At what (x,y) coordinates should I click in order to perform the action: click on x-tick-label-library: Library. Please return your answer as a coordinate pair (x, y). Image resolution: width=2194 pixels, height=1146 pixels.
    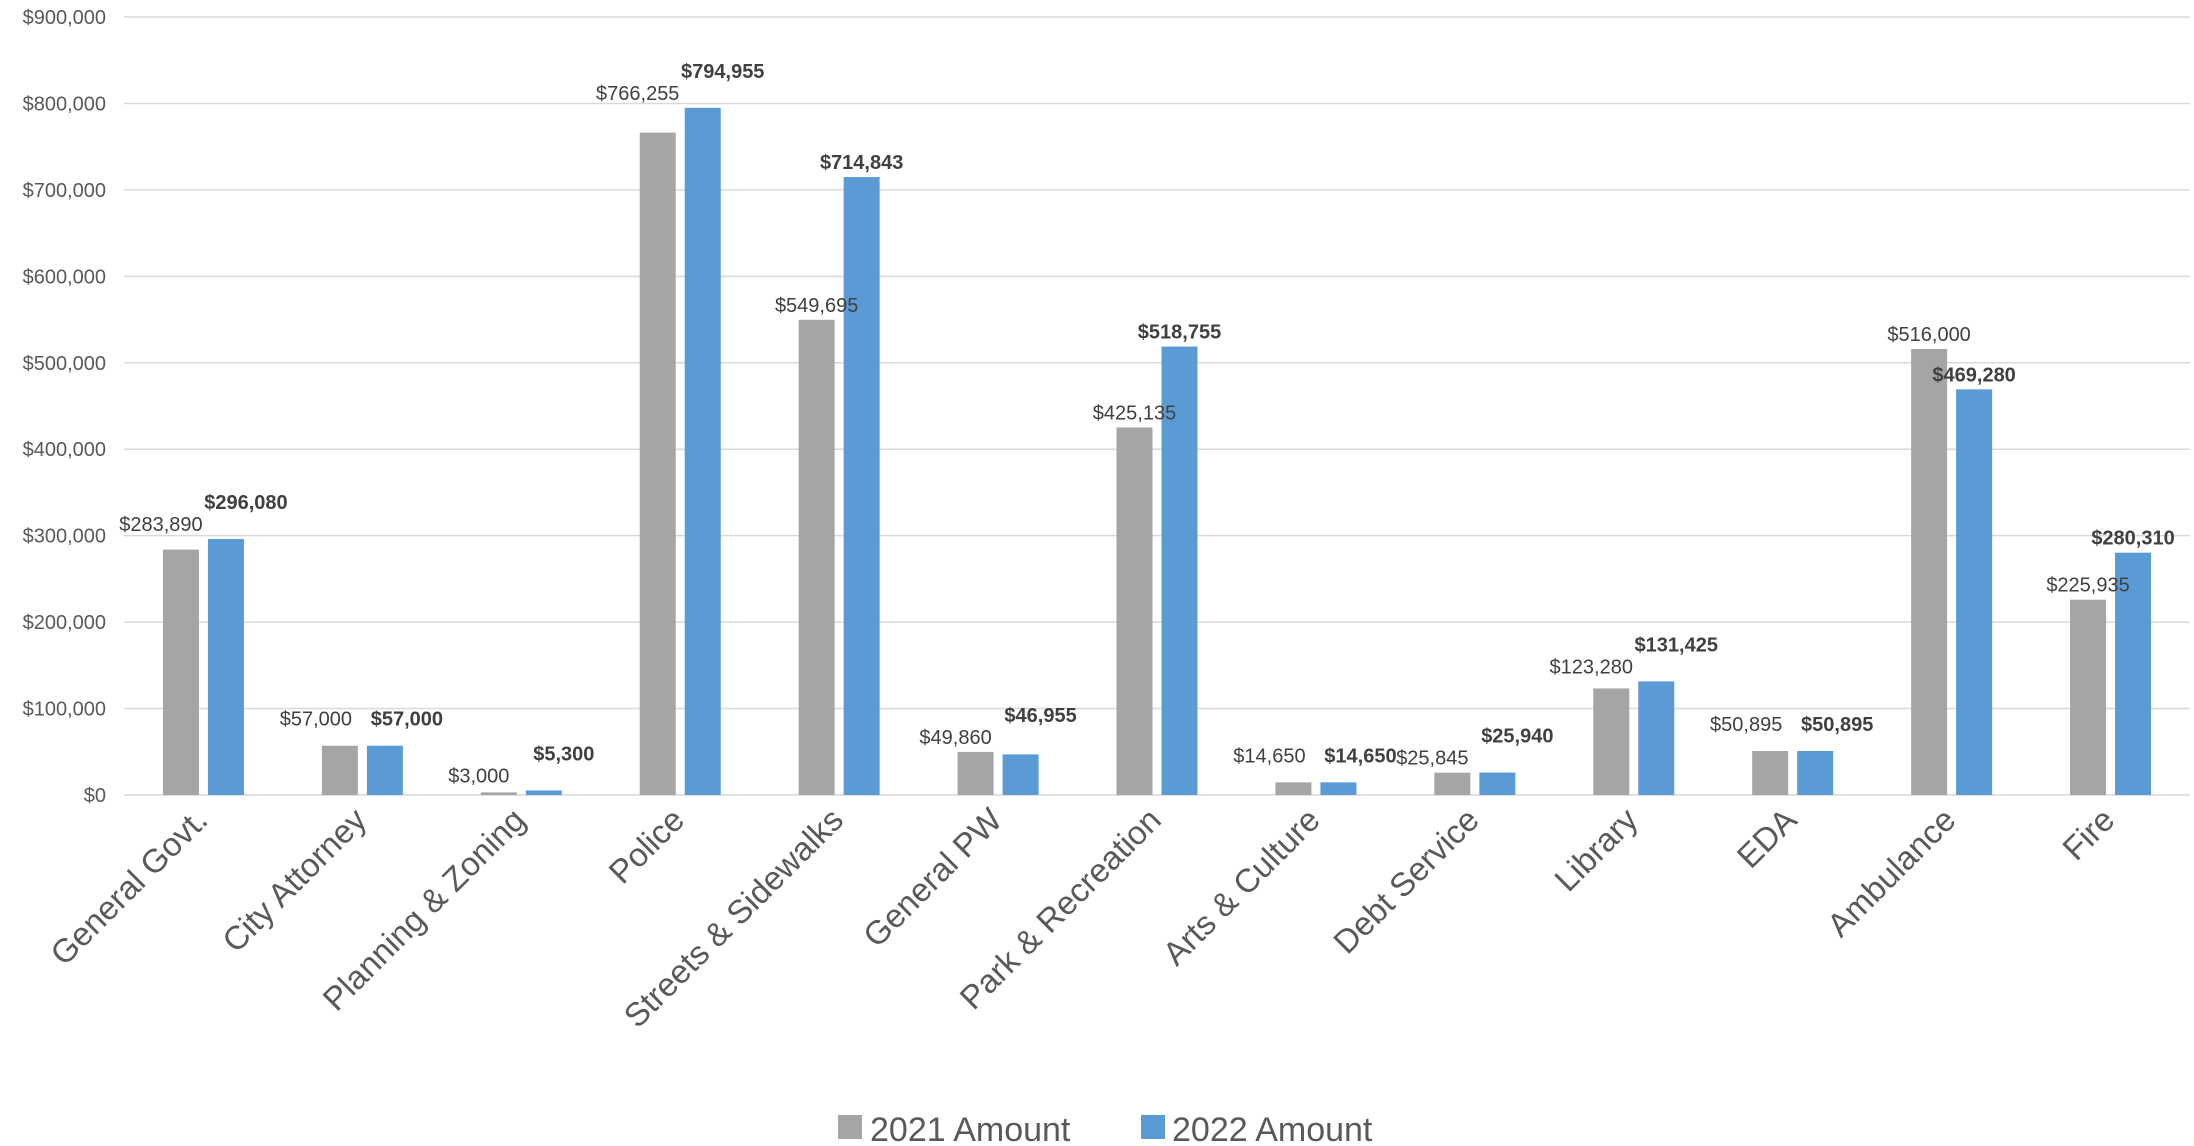
    Looking at the image, I should click on (1596, 849).